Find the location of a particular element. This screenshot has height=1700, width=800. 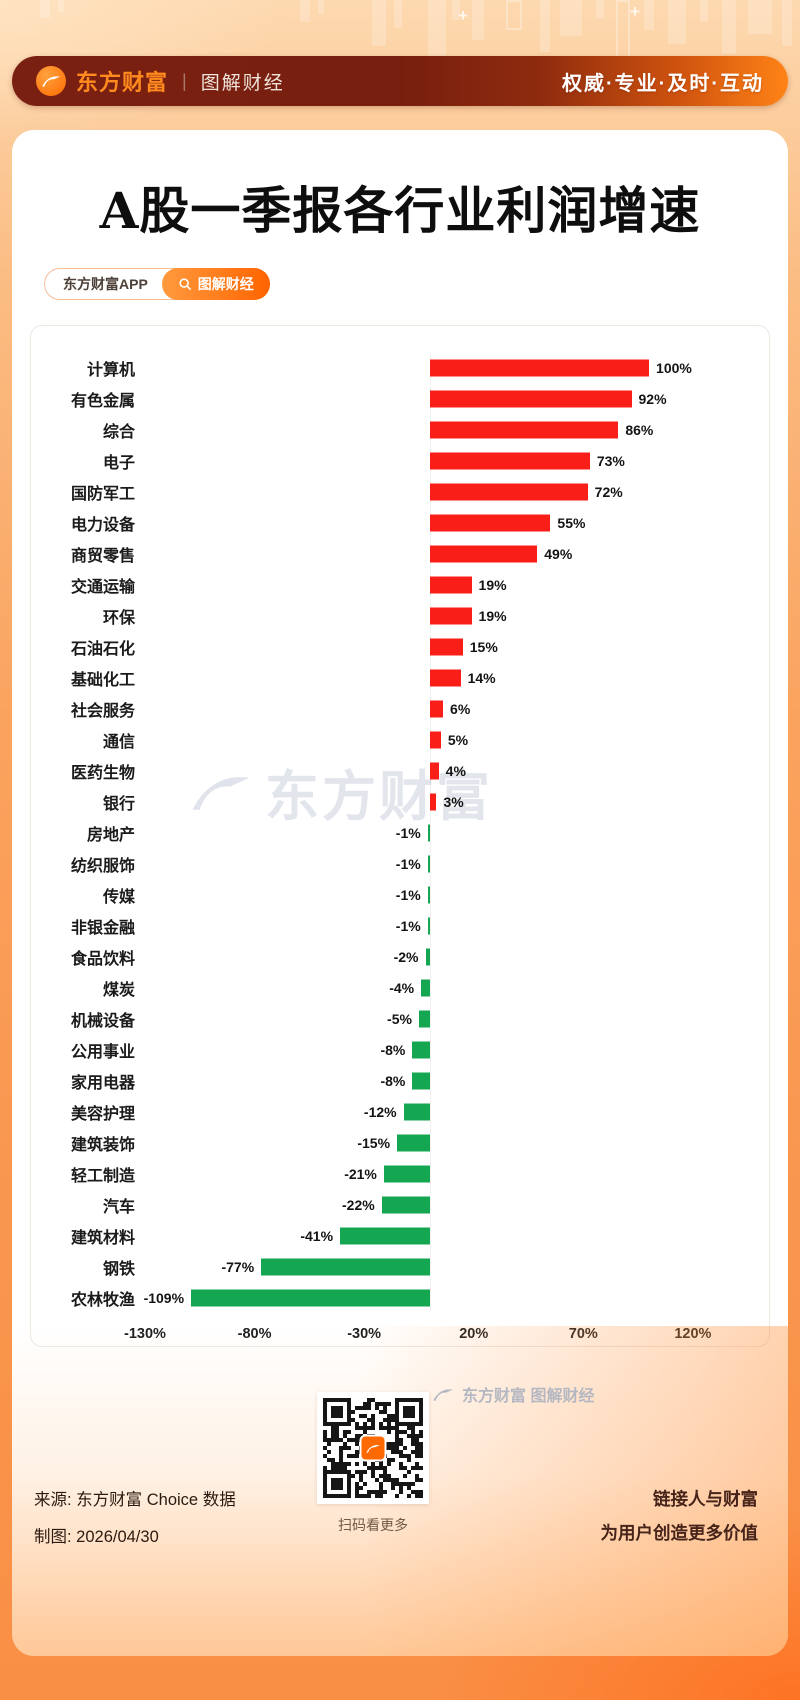

value-label: 6% is located at coordinates (460, 708).